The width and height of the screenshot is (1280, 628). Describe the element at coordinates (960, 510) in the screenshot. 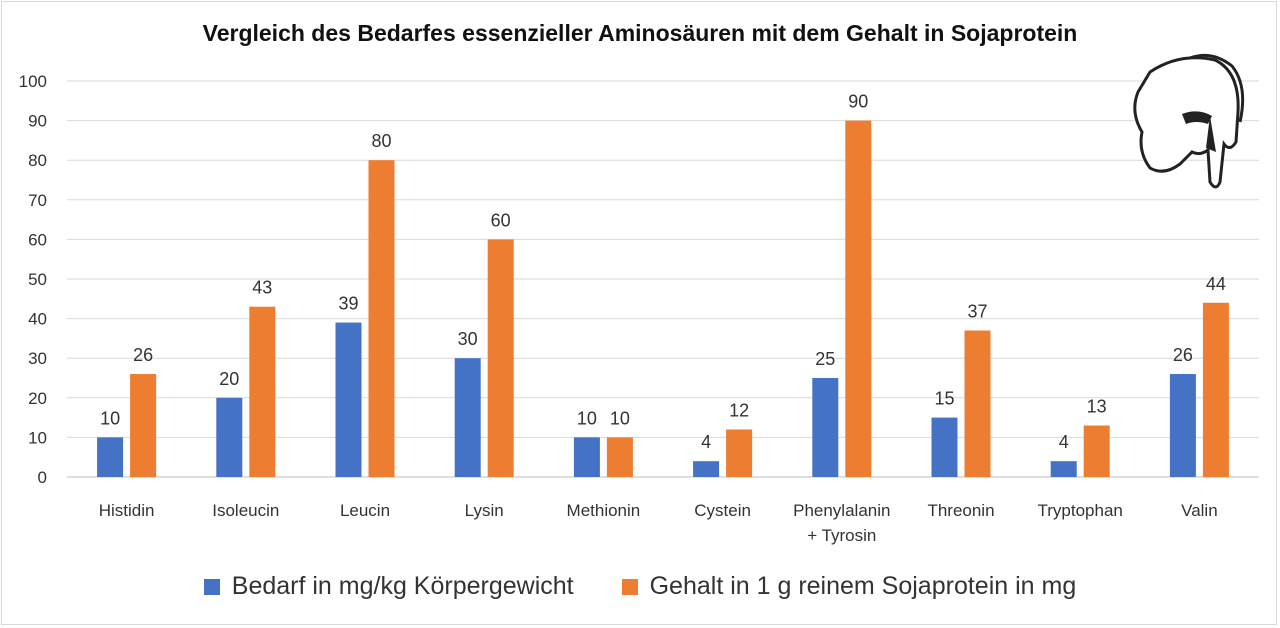

I see `x-tick-label: Threonin` at that location.